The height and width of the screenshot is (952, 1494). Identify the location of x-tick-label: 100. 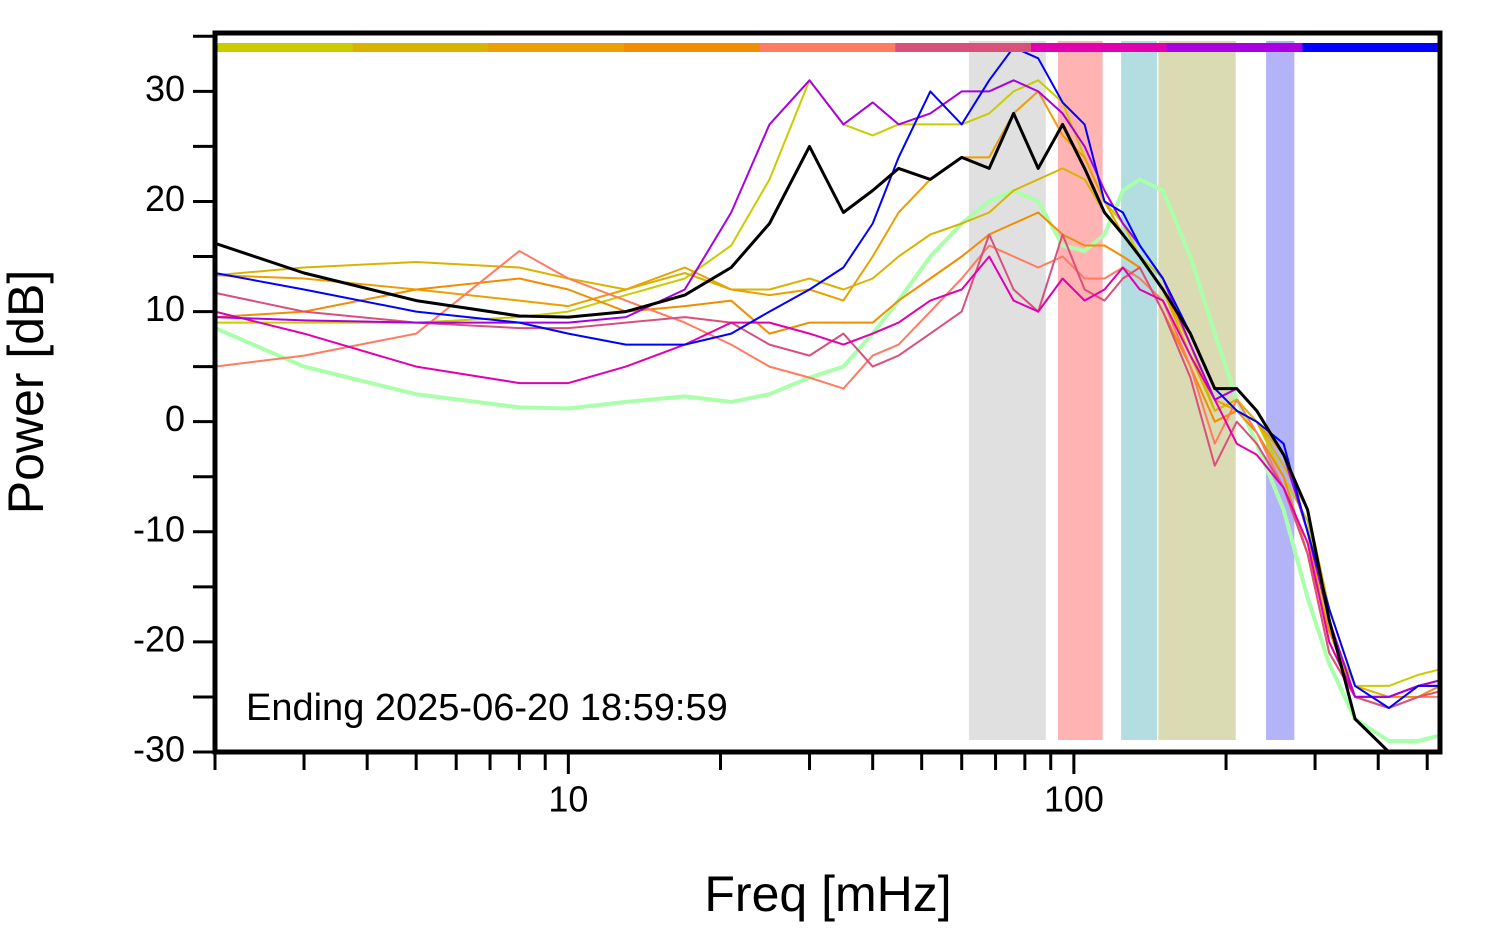
(1074, 799).